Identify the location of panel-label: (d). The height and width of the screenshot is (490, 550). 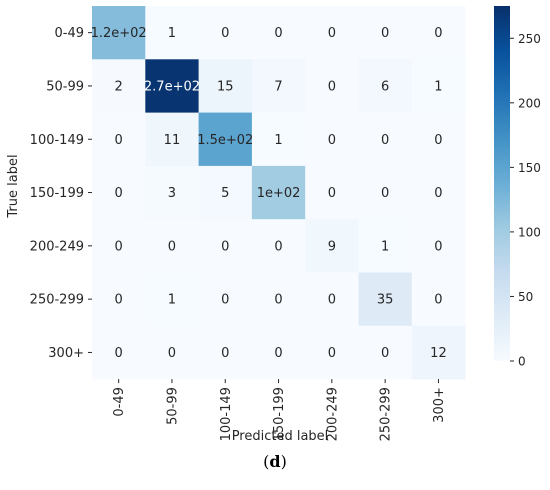
(275, 461).